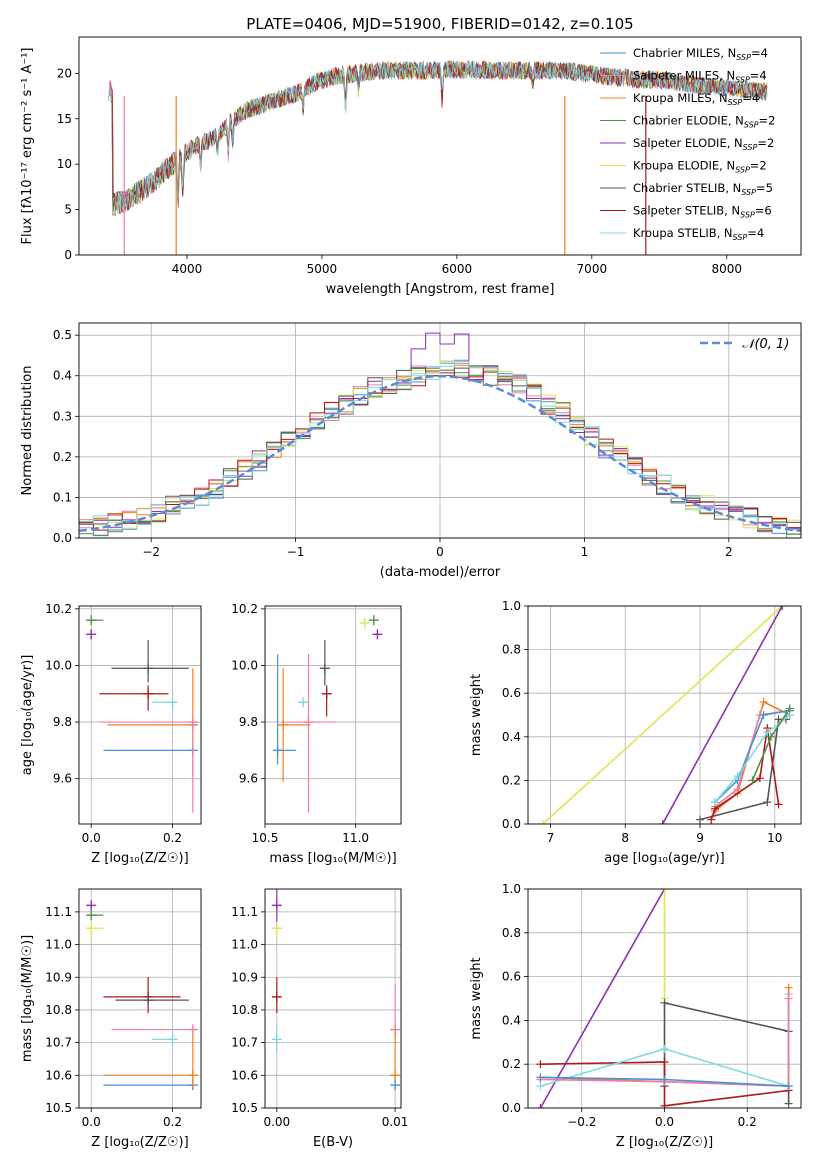 Image resolution: width=819 pixels, height=1170 pixels. Describe the element at coordinates (440, 289) in the screenshot. I see `x-axis-label: wavelength [Angstrom, rest frame]` at that location.